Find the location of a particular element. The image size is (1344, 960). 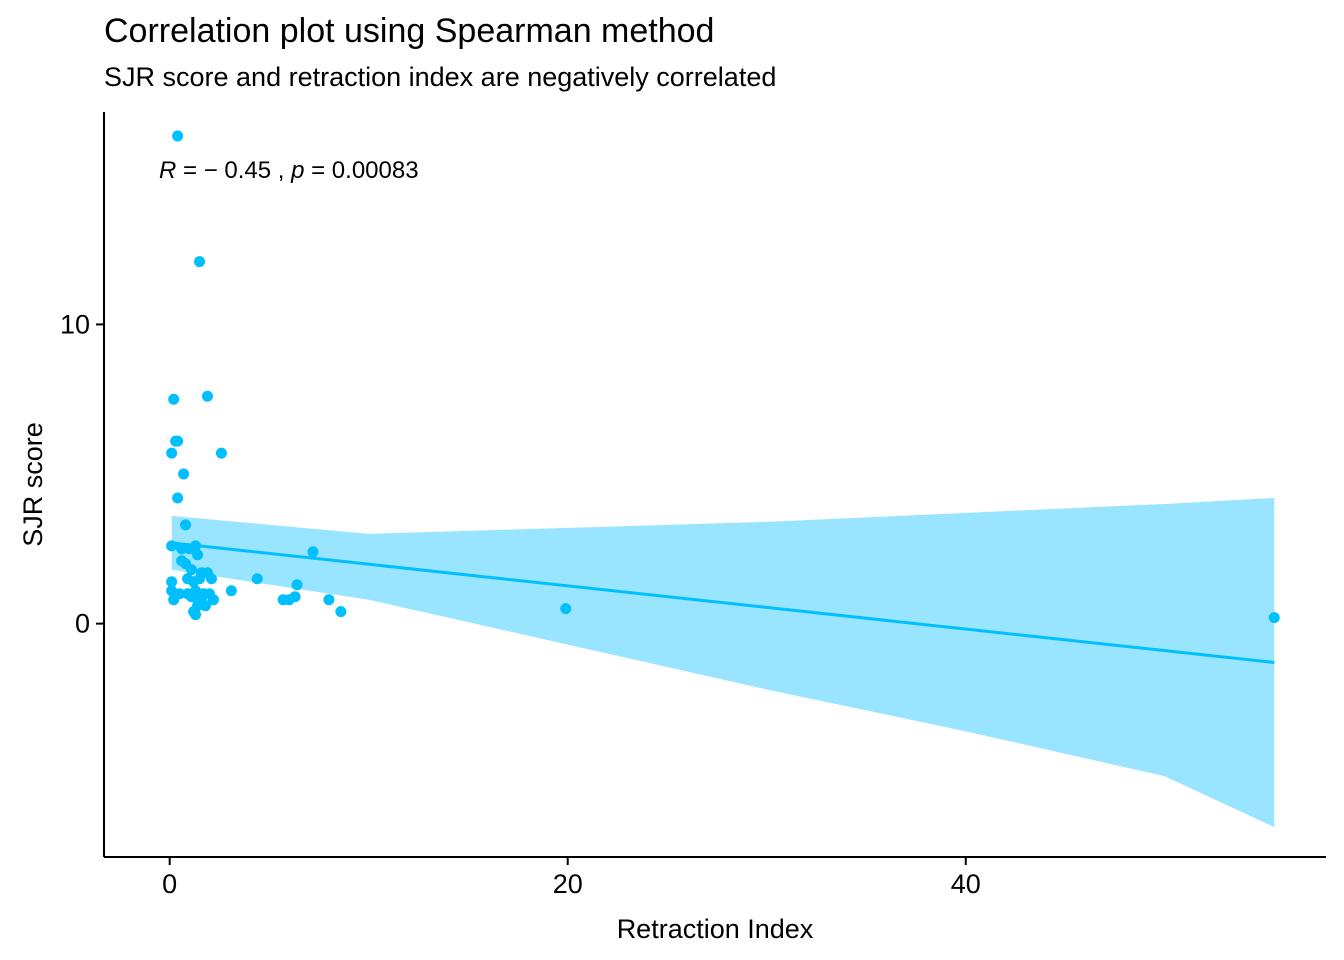

correlation-annotation: R = − 0.45 , p = 0.00083 is located at coordinates (289, 170).